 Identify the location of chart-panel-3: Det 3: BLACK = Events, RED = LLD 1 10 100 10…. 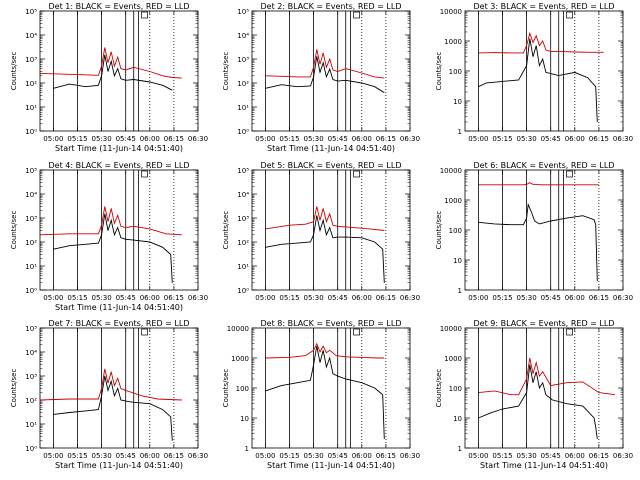
(534, 72).